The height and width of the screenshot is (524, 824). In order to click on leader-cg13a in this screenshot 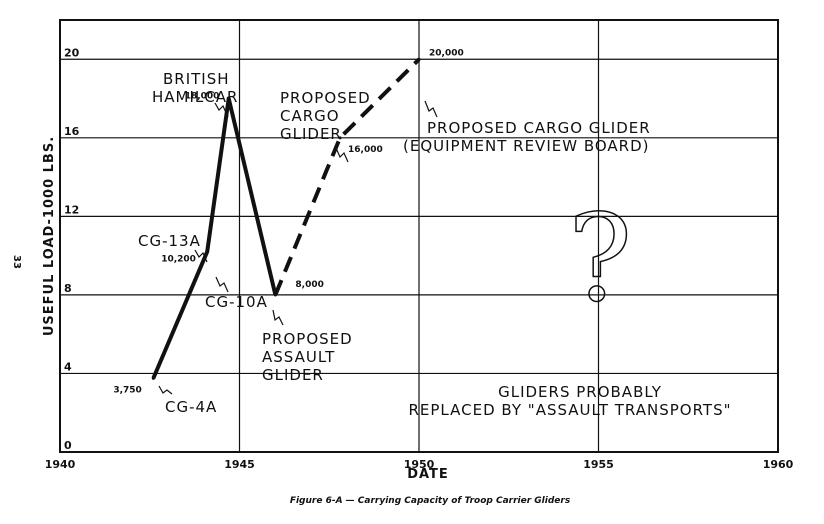, I will do `click(201, 256)`.